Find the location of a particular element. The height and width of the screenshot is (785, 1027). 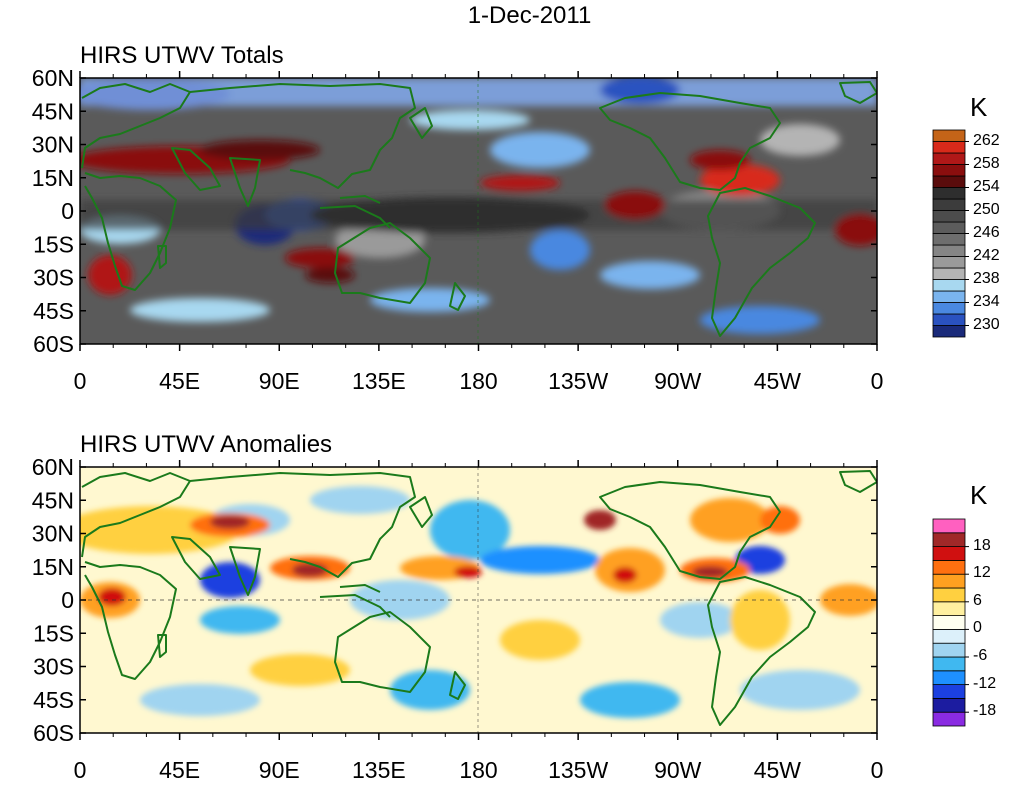

colorbar-label: -12 is located at coordinates (985, 683).